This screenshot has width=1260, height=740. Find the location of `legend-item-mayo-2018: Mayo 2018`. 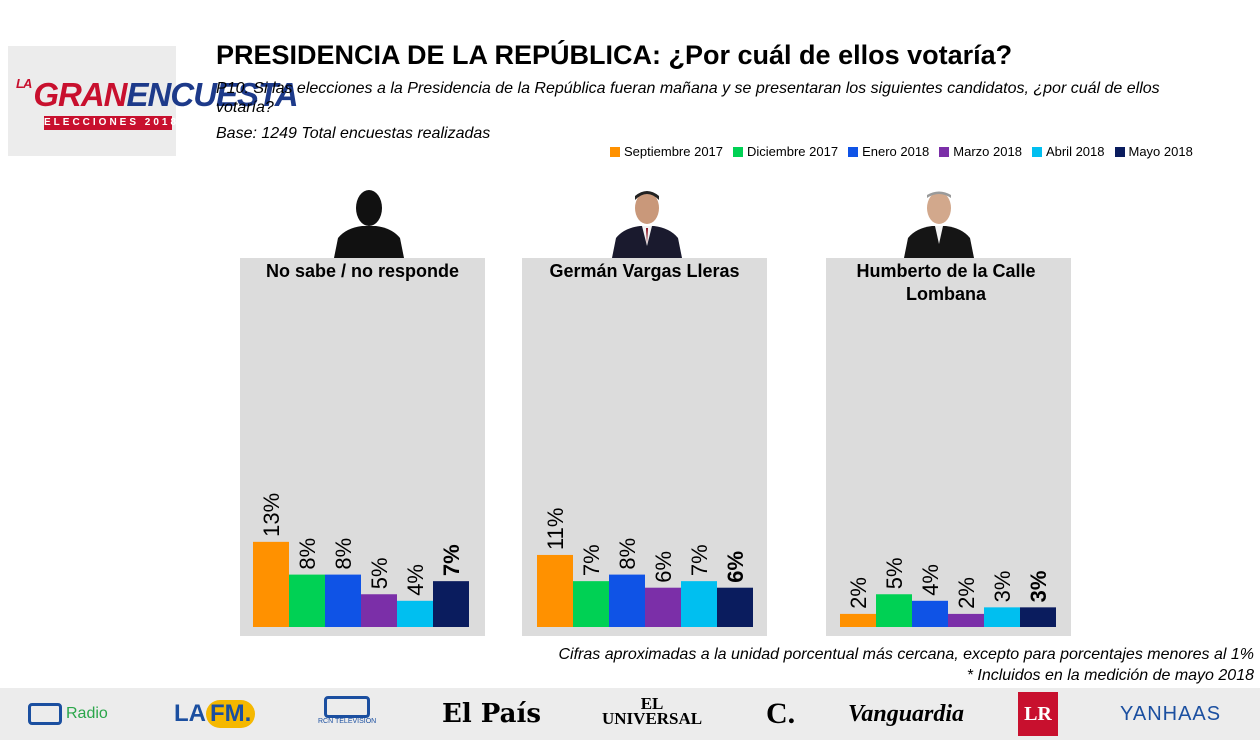

legend-item-mayo-2018: Mayo 2018 is located at coordinates (1153, 151).